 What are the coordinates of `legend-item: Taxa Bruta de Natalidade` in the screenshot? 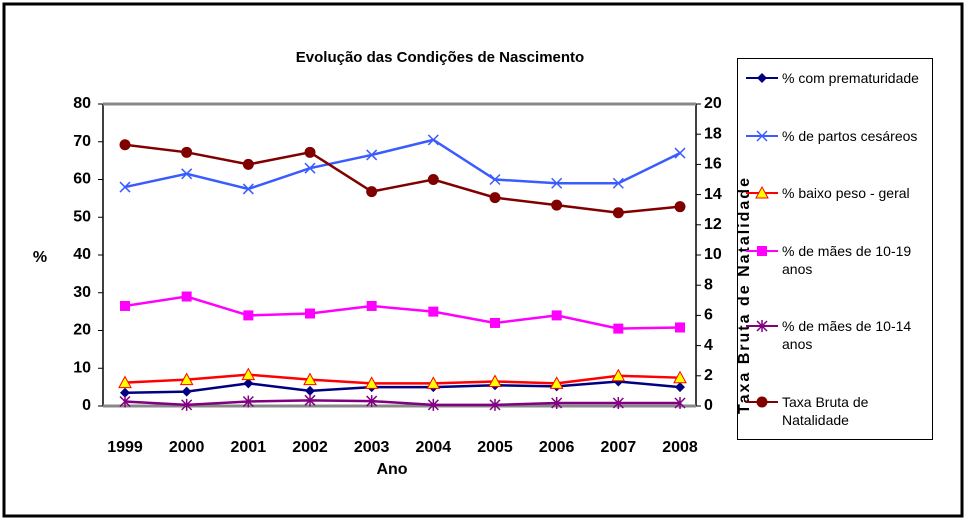 It's located at (835, 411).